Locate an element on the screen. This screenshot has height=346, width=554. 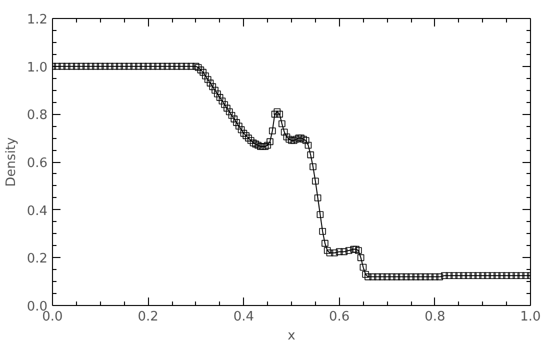
y-tick-label: 0.2 is located at coordinates (37, 259).